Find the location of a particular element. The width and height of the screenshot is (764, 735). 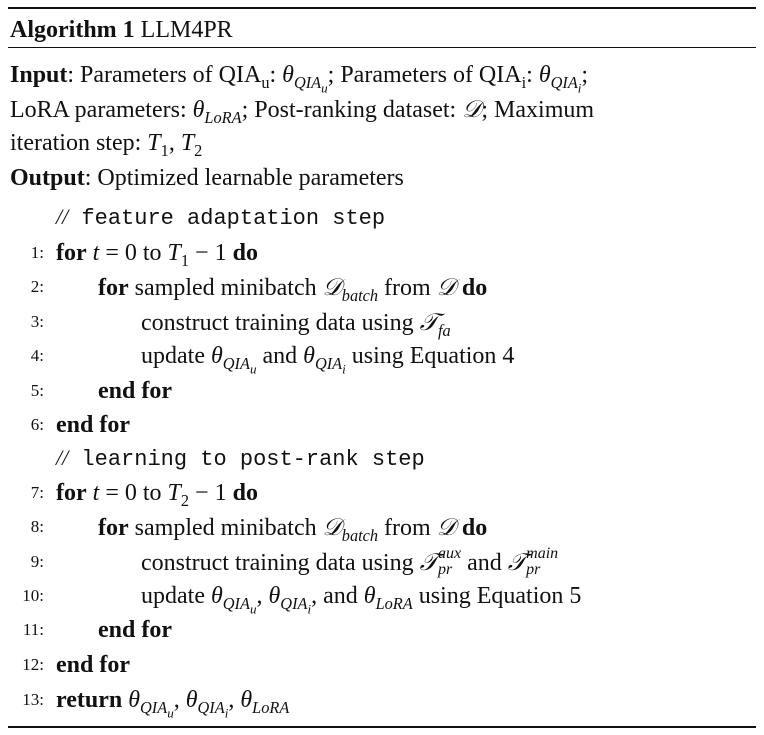

algo-text: = 0 to is located at coordinates (133, 253).